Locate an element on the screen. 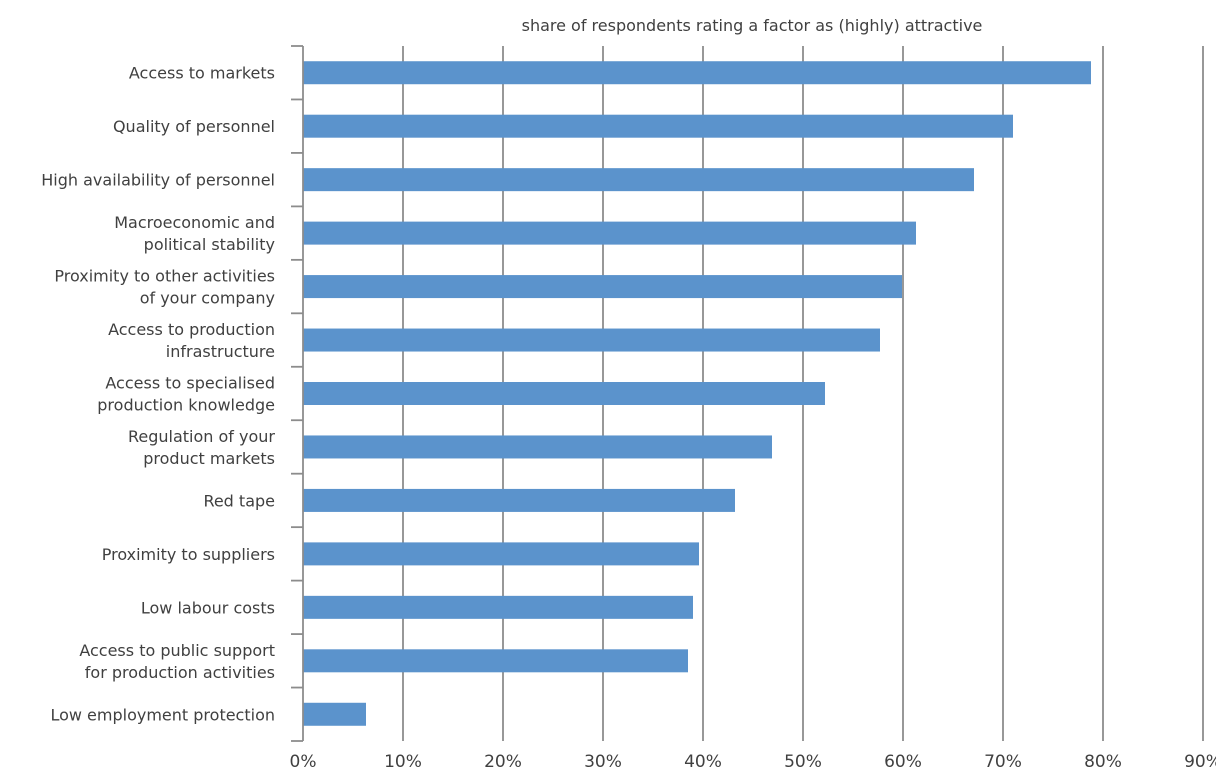 The image size is (1216, 774). category-label: Access to markets is located at coordinates (202, 73).